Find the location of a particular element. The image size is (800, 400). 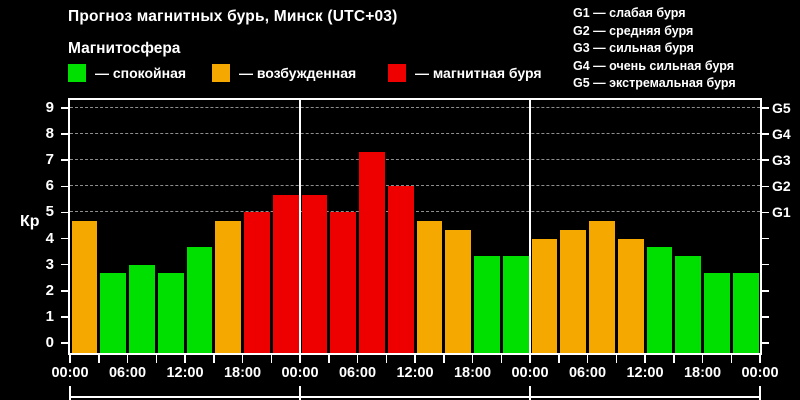

g-scale-line-g5: G5 — экстремальная буря is located at coordinates (654, 83).